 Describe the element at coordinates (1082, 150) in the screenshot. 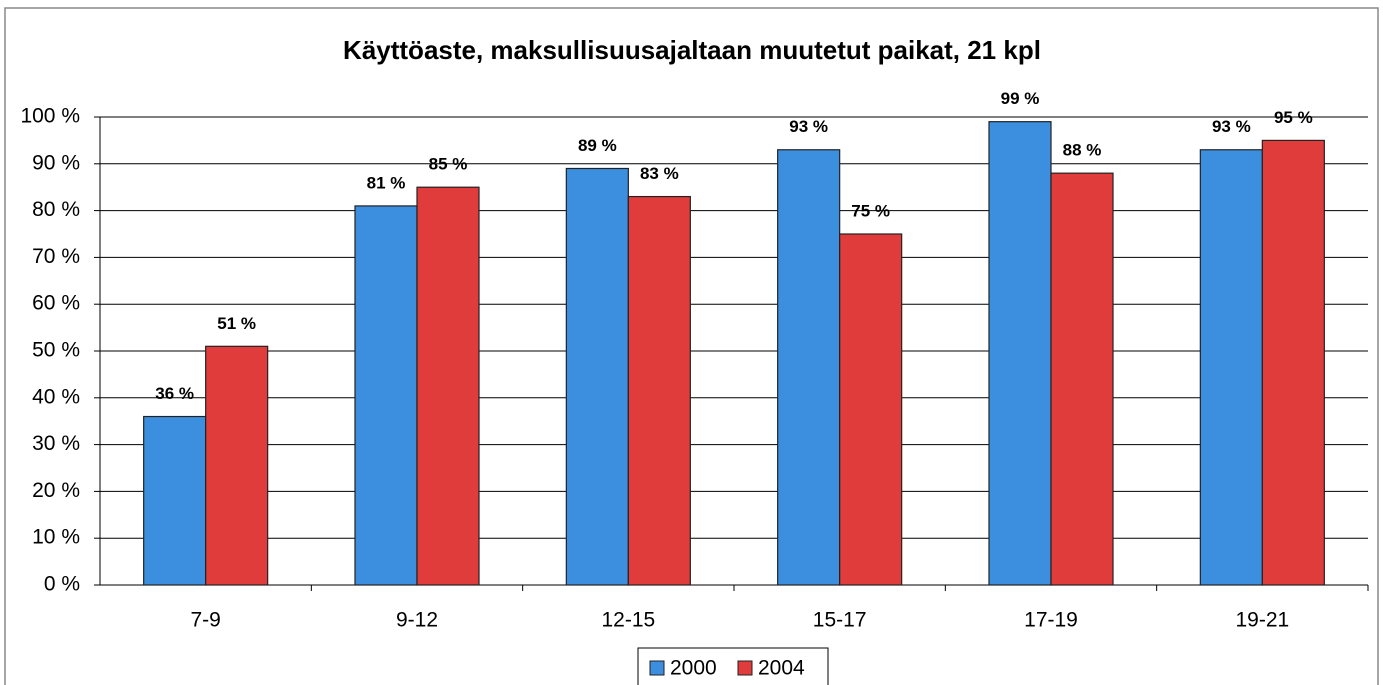

I see `value-label: 88 %` at that location.